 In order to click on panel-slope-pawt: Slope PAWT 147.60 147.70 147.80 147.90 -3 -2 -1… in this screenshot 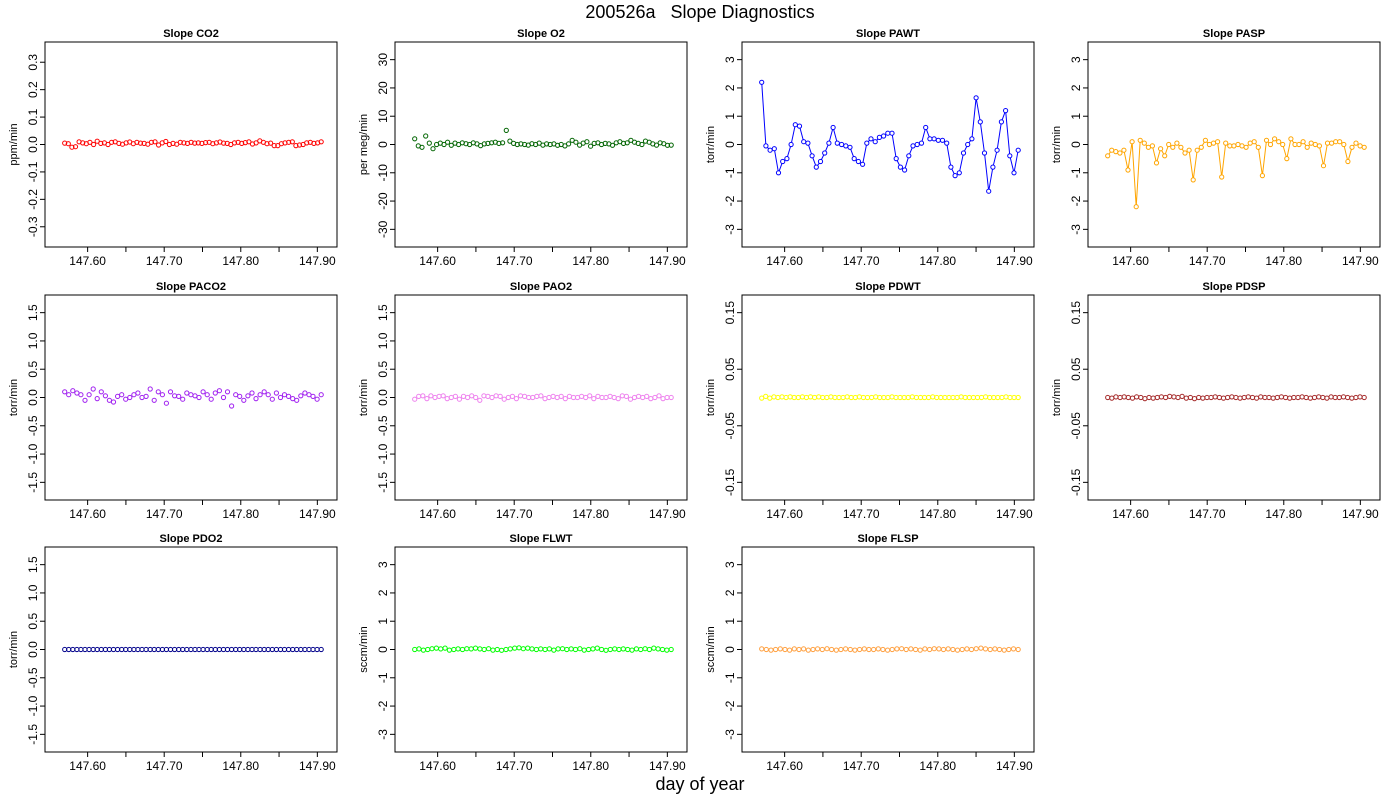, I will do `click(870, 148)`.